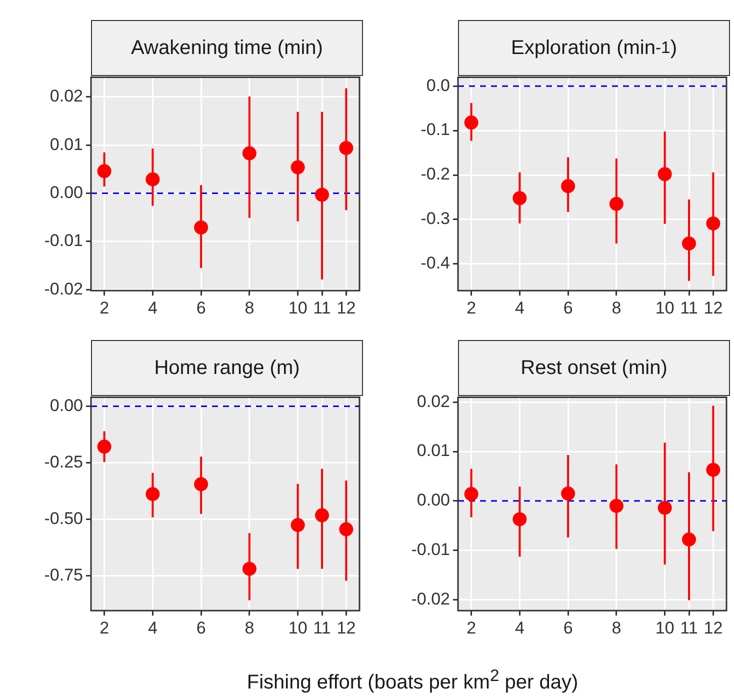 Image resolution: width=734 pixels, height=698 pixels. Describe the element at coordinates (63, 462) in the screenshot. I see `y-tick-label: -0.25` at that location.